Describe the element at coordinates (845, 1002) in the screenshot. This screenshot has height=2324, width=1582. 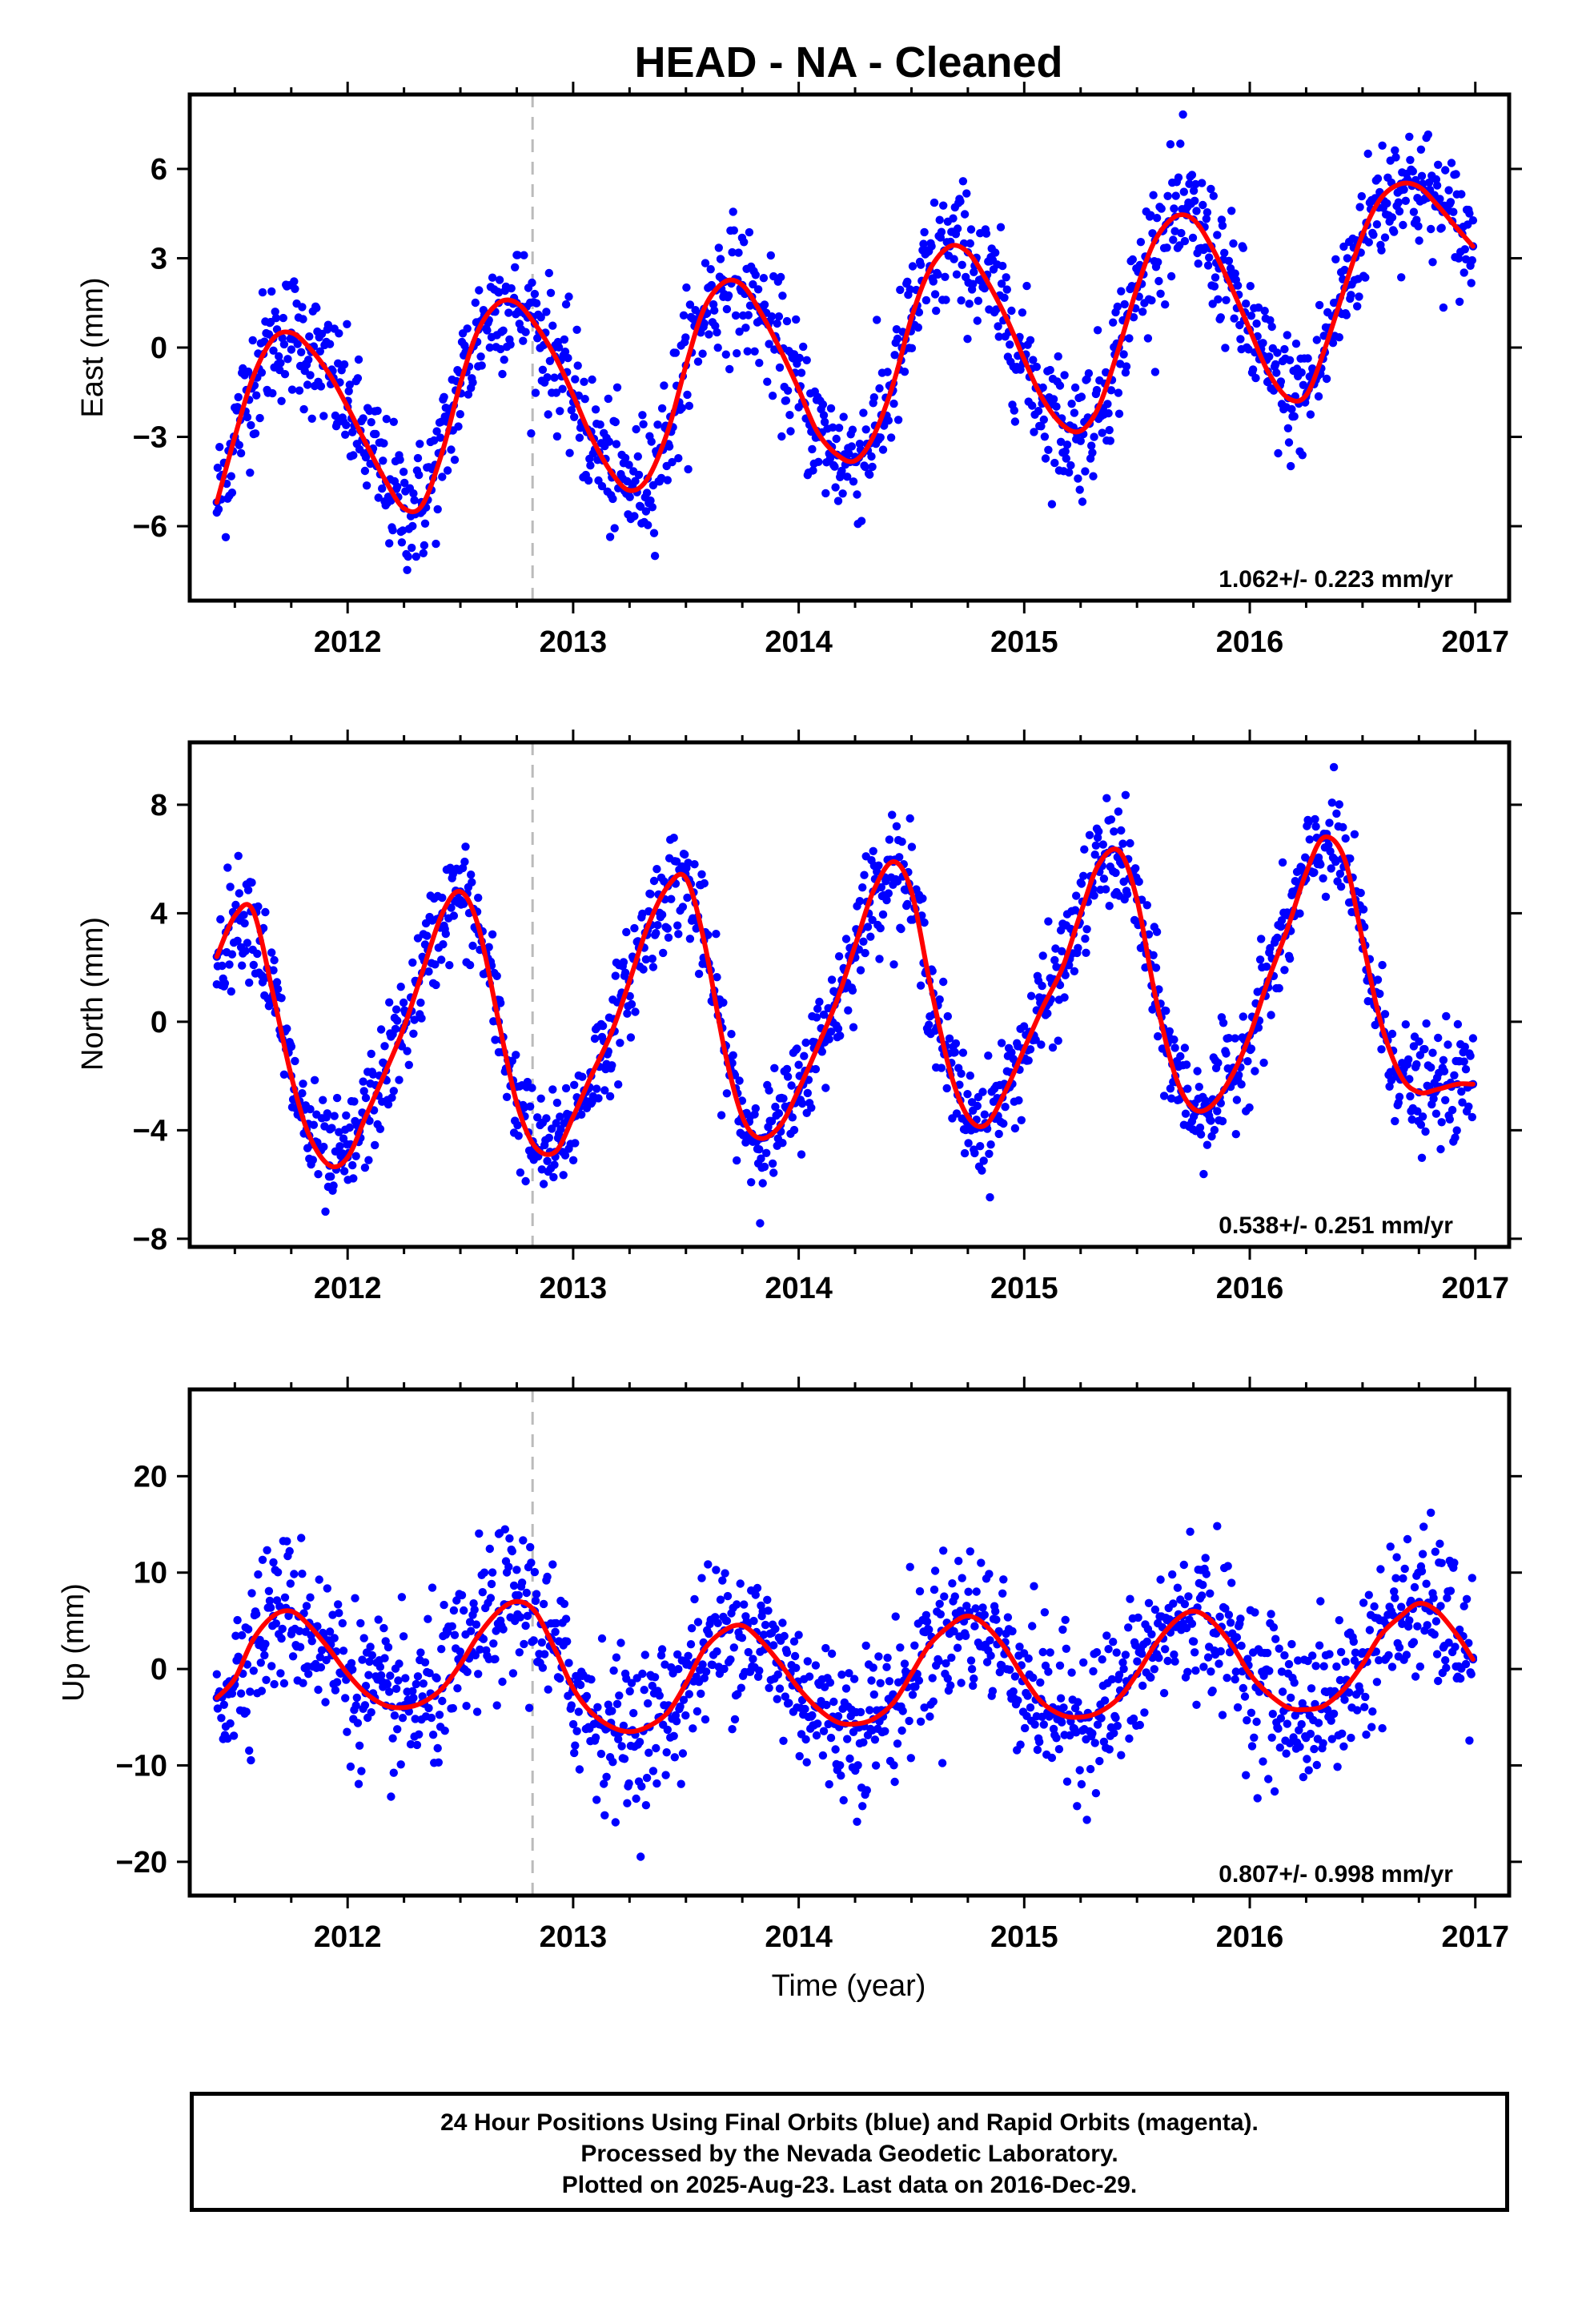
I see `north-model-fit-line` at that location.